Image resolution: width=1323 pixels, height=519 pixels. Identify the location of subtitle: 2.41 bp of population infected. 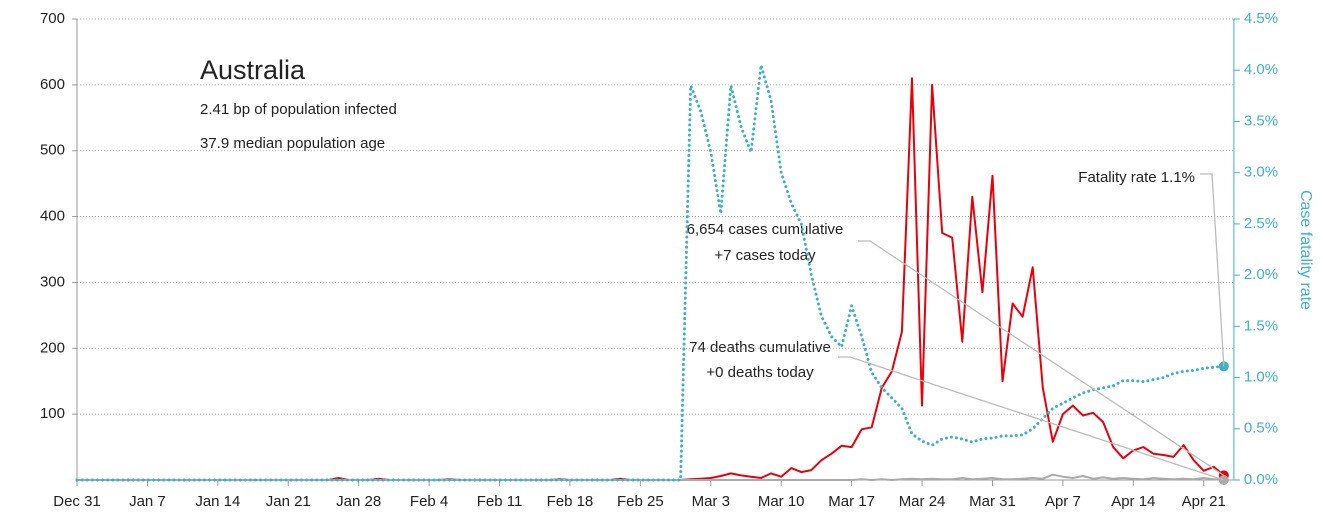
(298, 109).